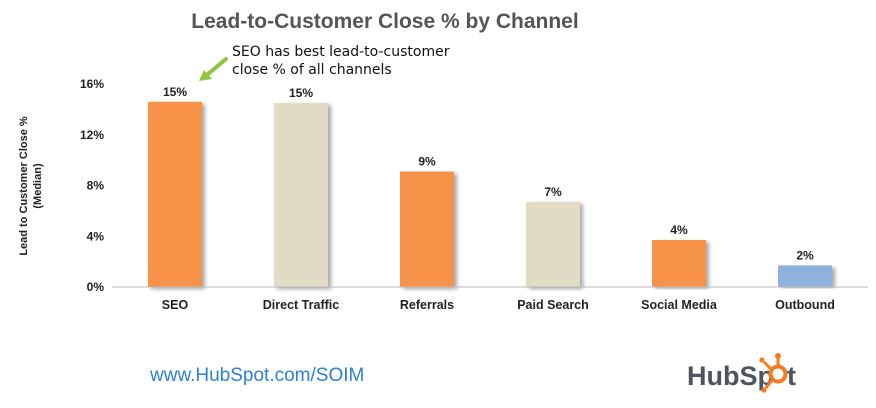 The height and width of the screenshot is (408, 876). I want to click on footer-url: www.HubSpot.com/SOIM, so click(256, 375).